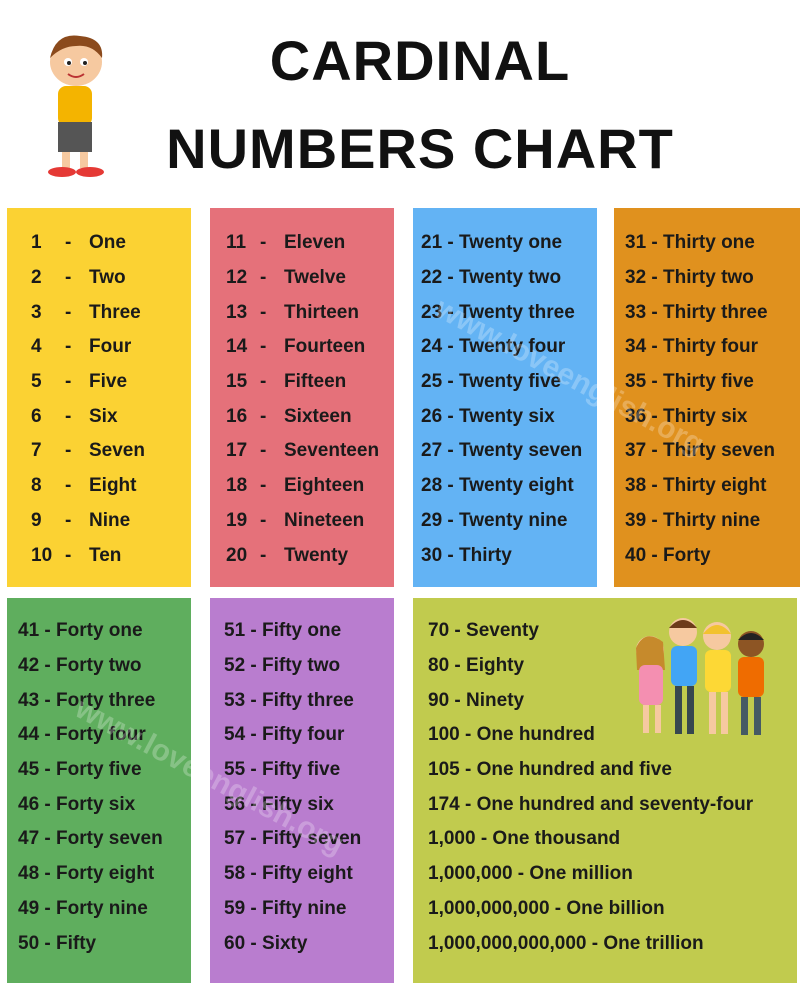 The image size is (800, 984). I want to click on number-row: 11- Eleven, so click(310, 243).